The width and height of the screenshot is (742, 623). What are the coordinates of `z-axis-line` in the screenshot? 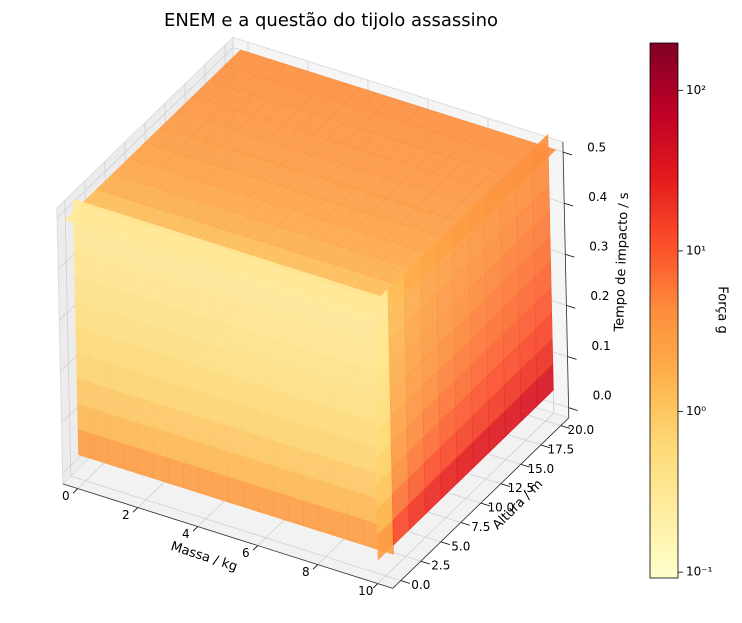 It's located at (566, 279).